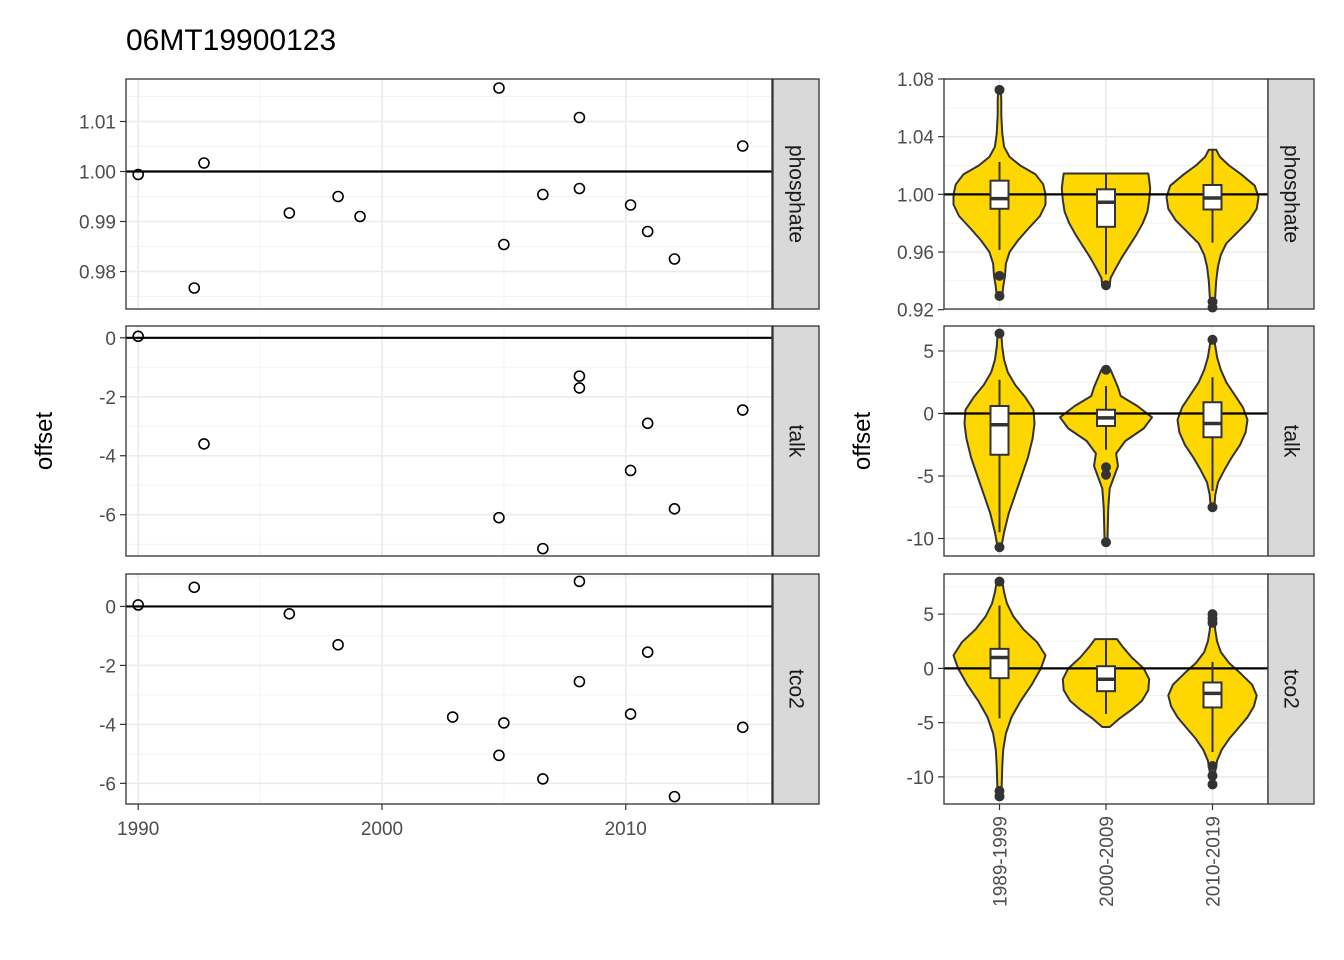  I want to click on scatter-talk-strip-label: talk, so click(796, 441).